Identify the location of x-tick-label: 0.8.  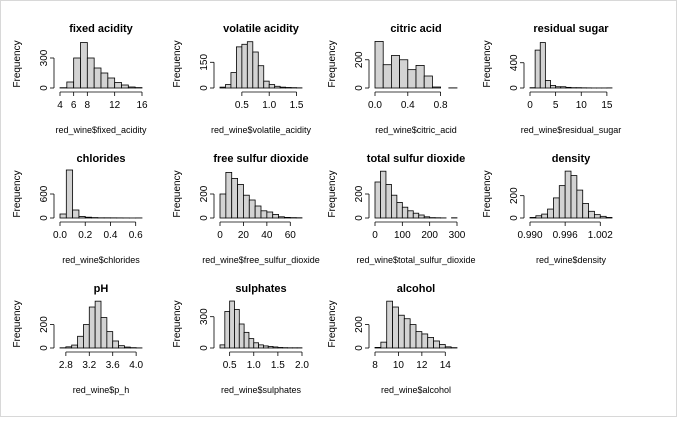
(441, 105).